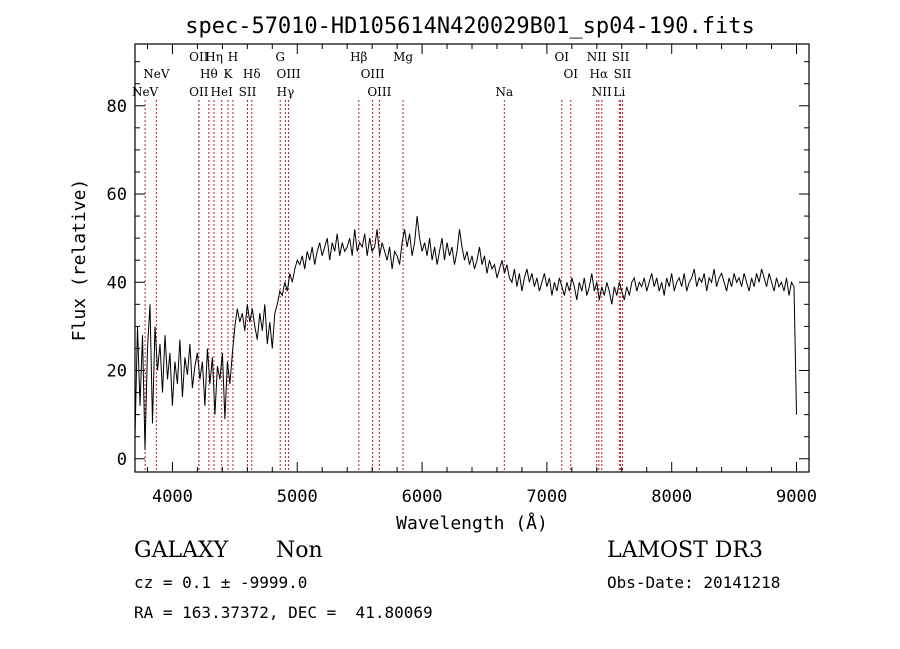 Image resolution: width=900 pixels, height=649 pixels. Describe the element at coordinates (685, 550) in the screenshot. I see `survey-label: LAMOST DR3` at that location.